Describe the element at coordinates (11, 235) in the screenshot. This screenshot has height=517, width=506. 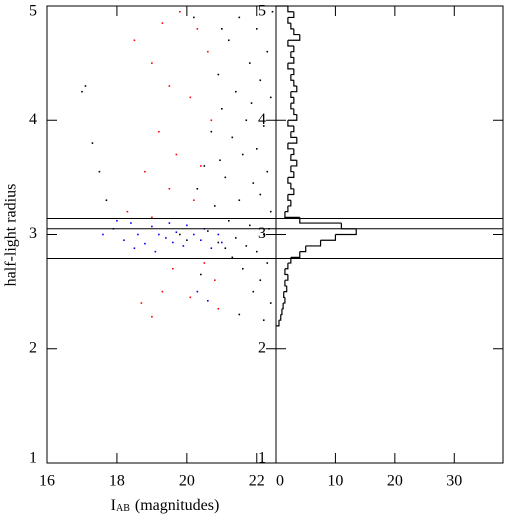
I see `y-axis-label: half-light radius` at that location.